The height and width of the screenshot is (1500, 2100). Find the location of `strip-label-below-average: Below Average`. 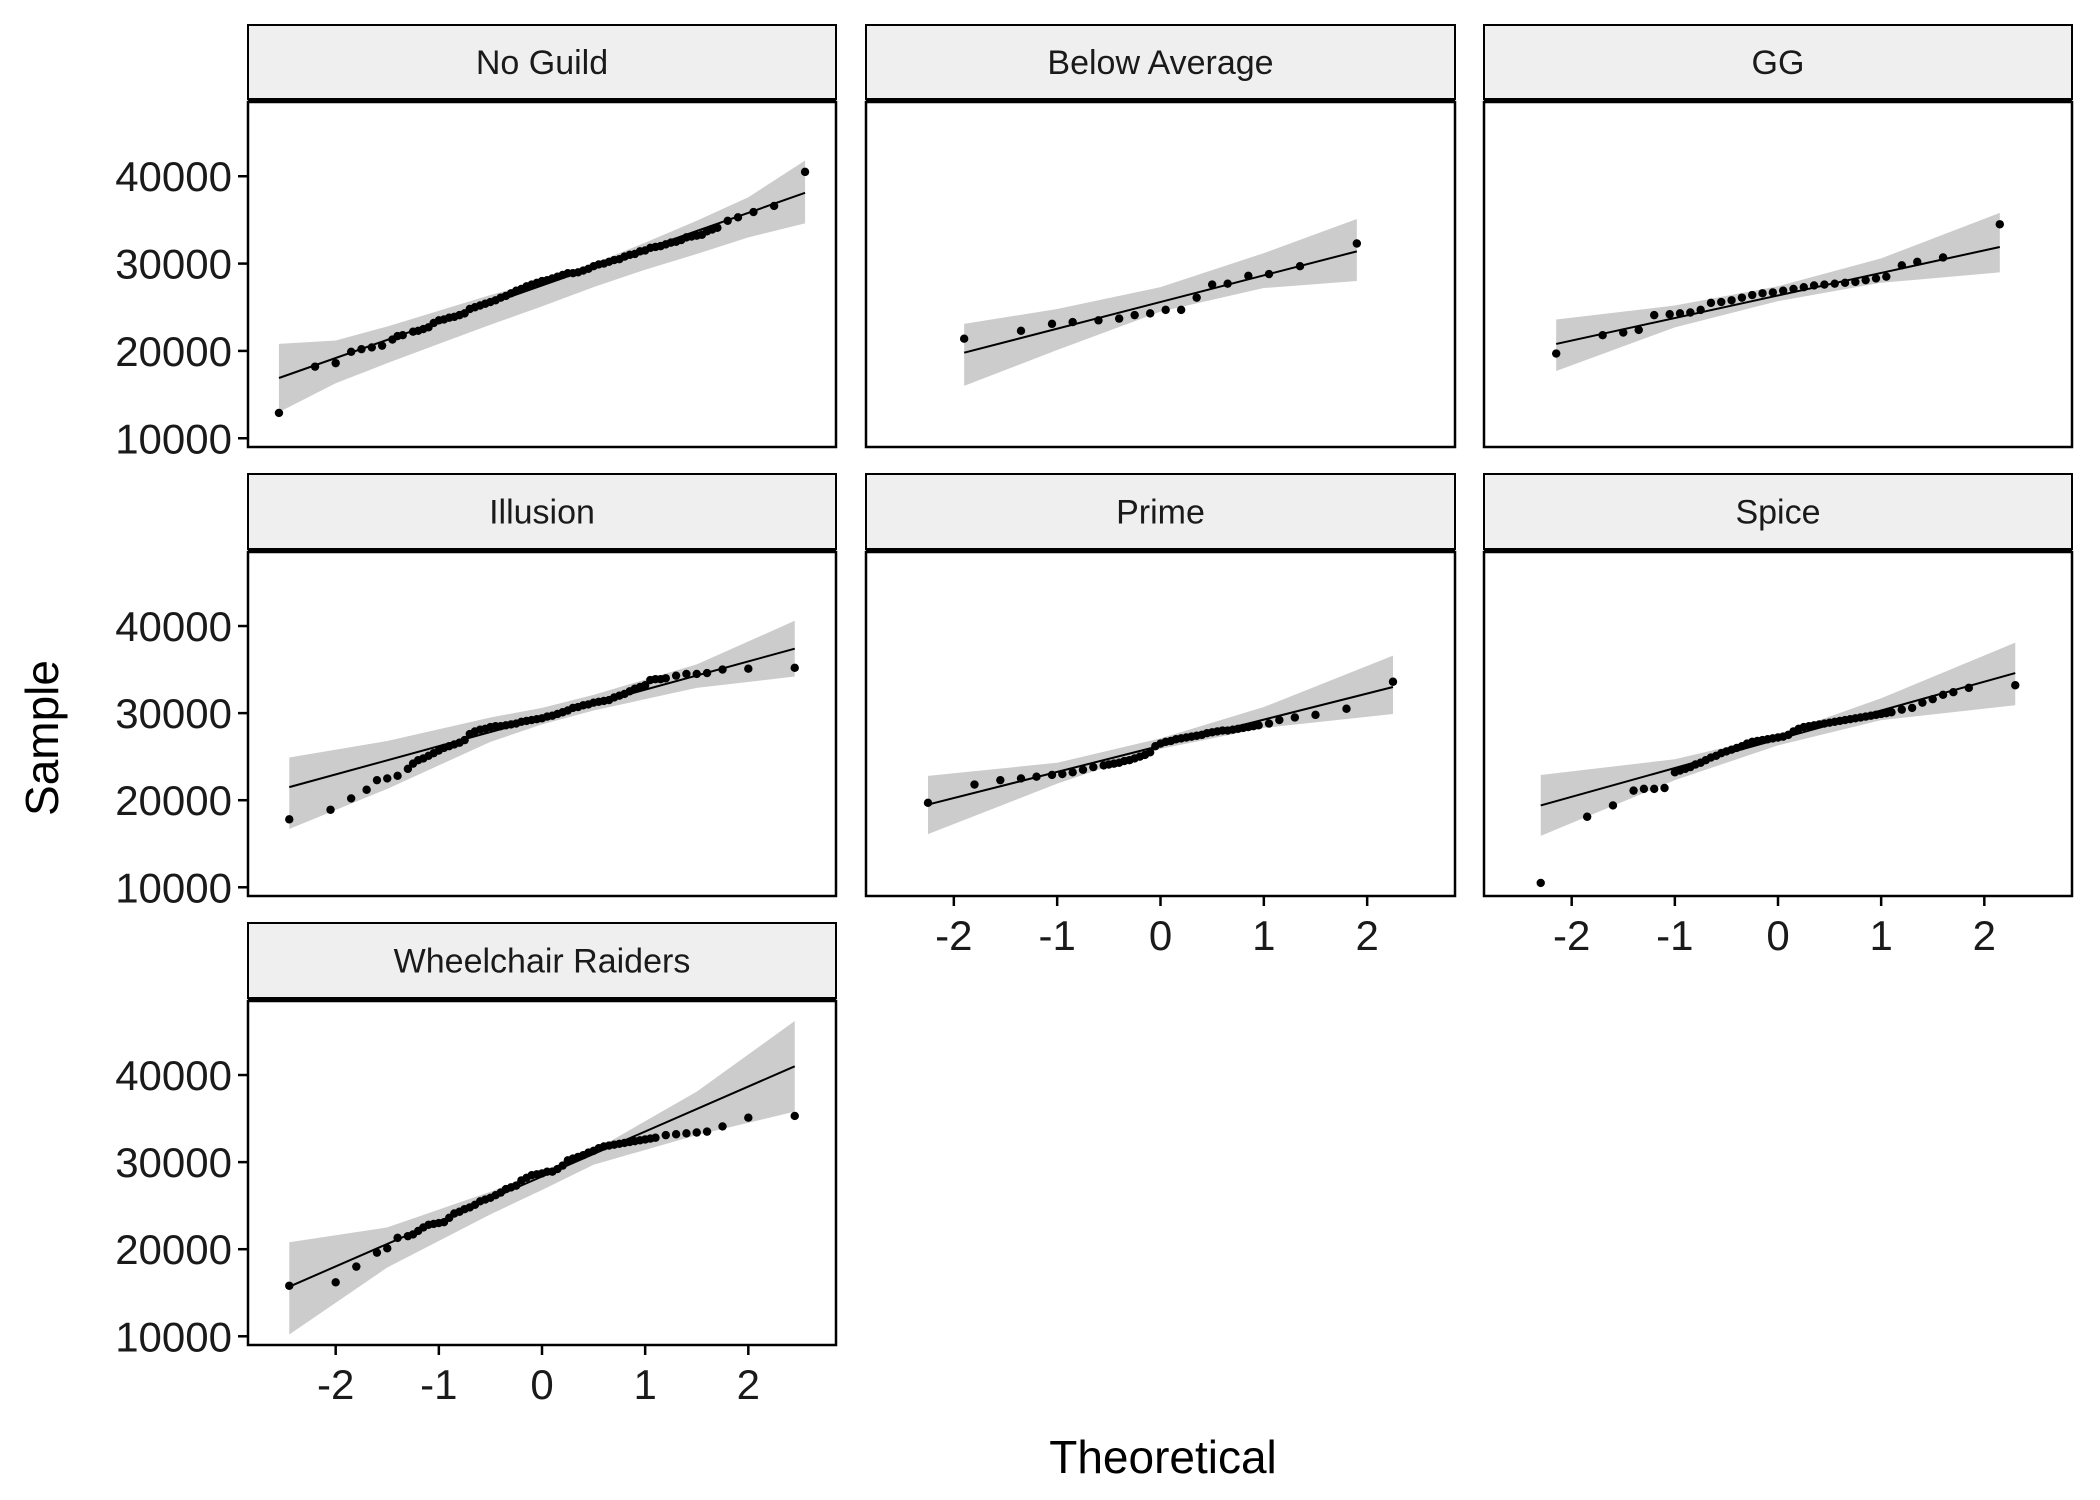

strip-label-below-average: Below Average is located at coordinates (1160, 63).